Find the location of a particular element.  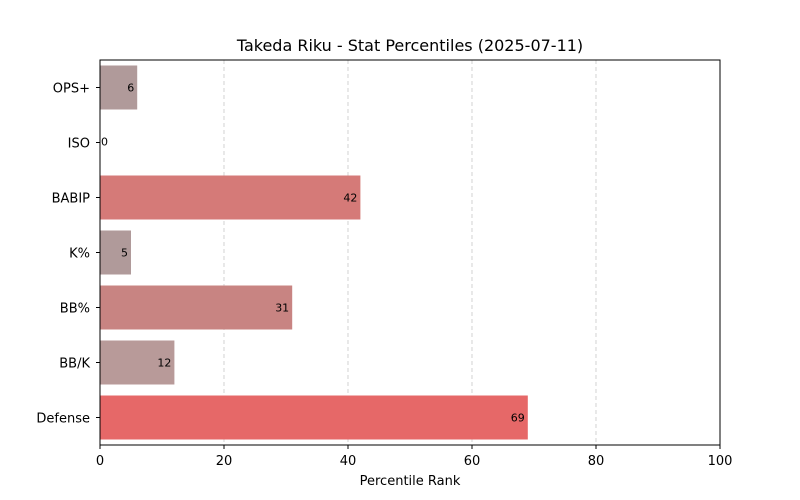

y-tick-label: BB/K is located at coordinates (74, 364).